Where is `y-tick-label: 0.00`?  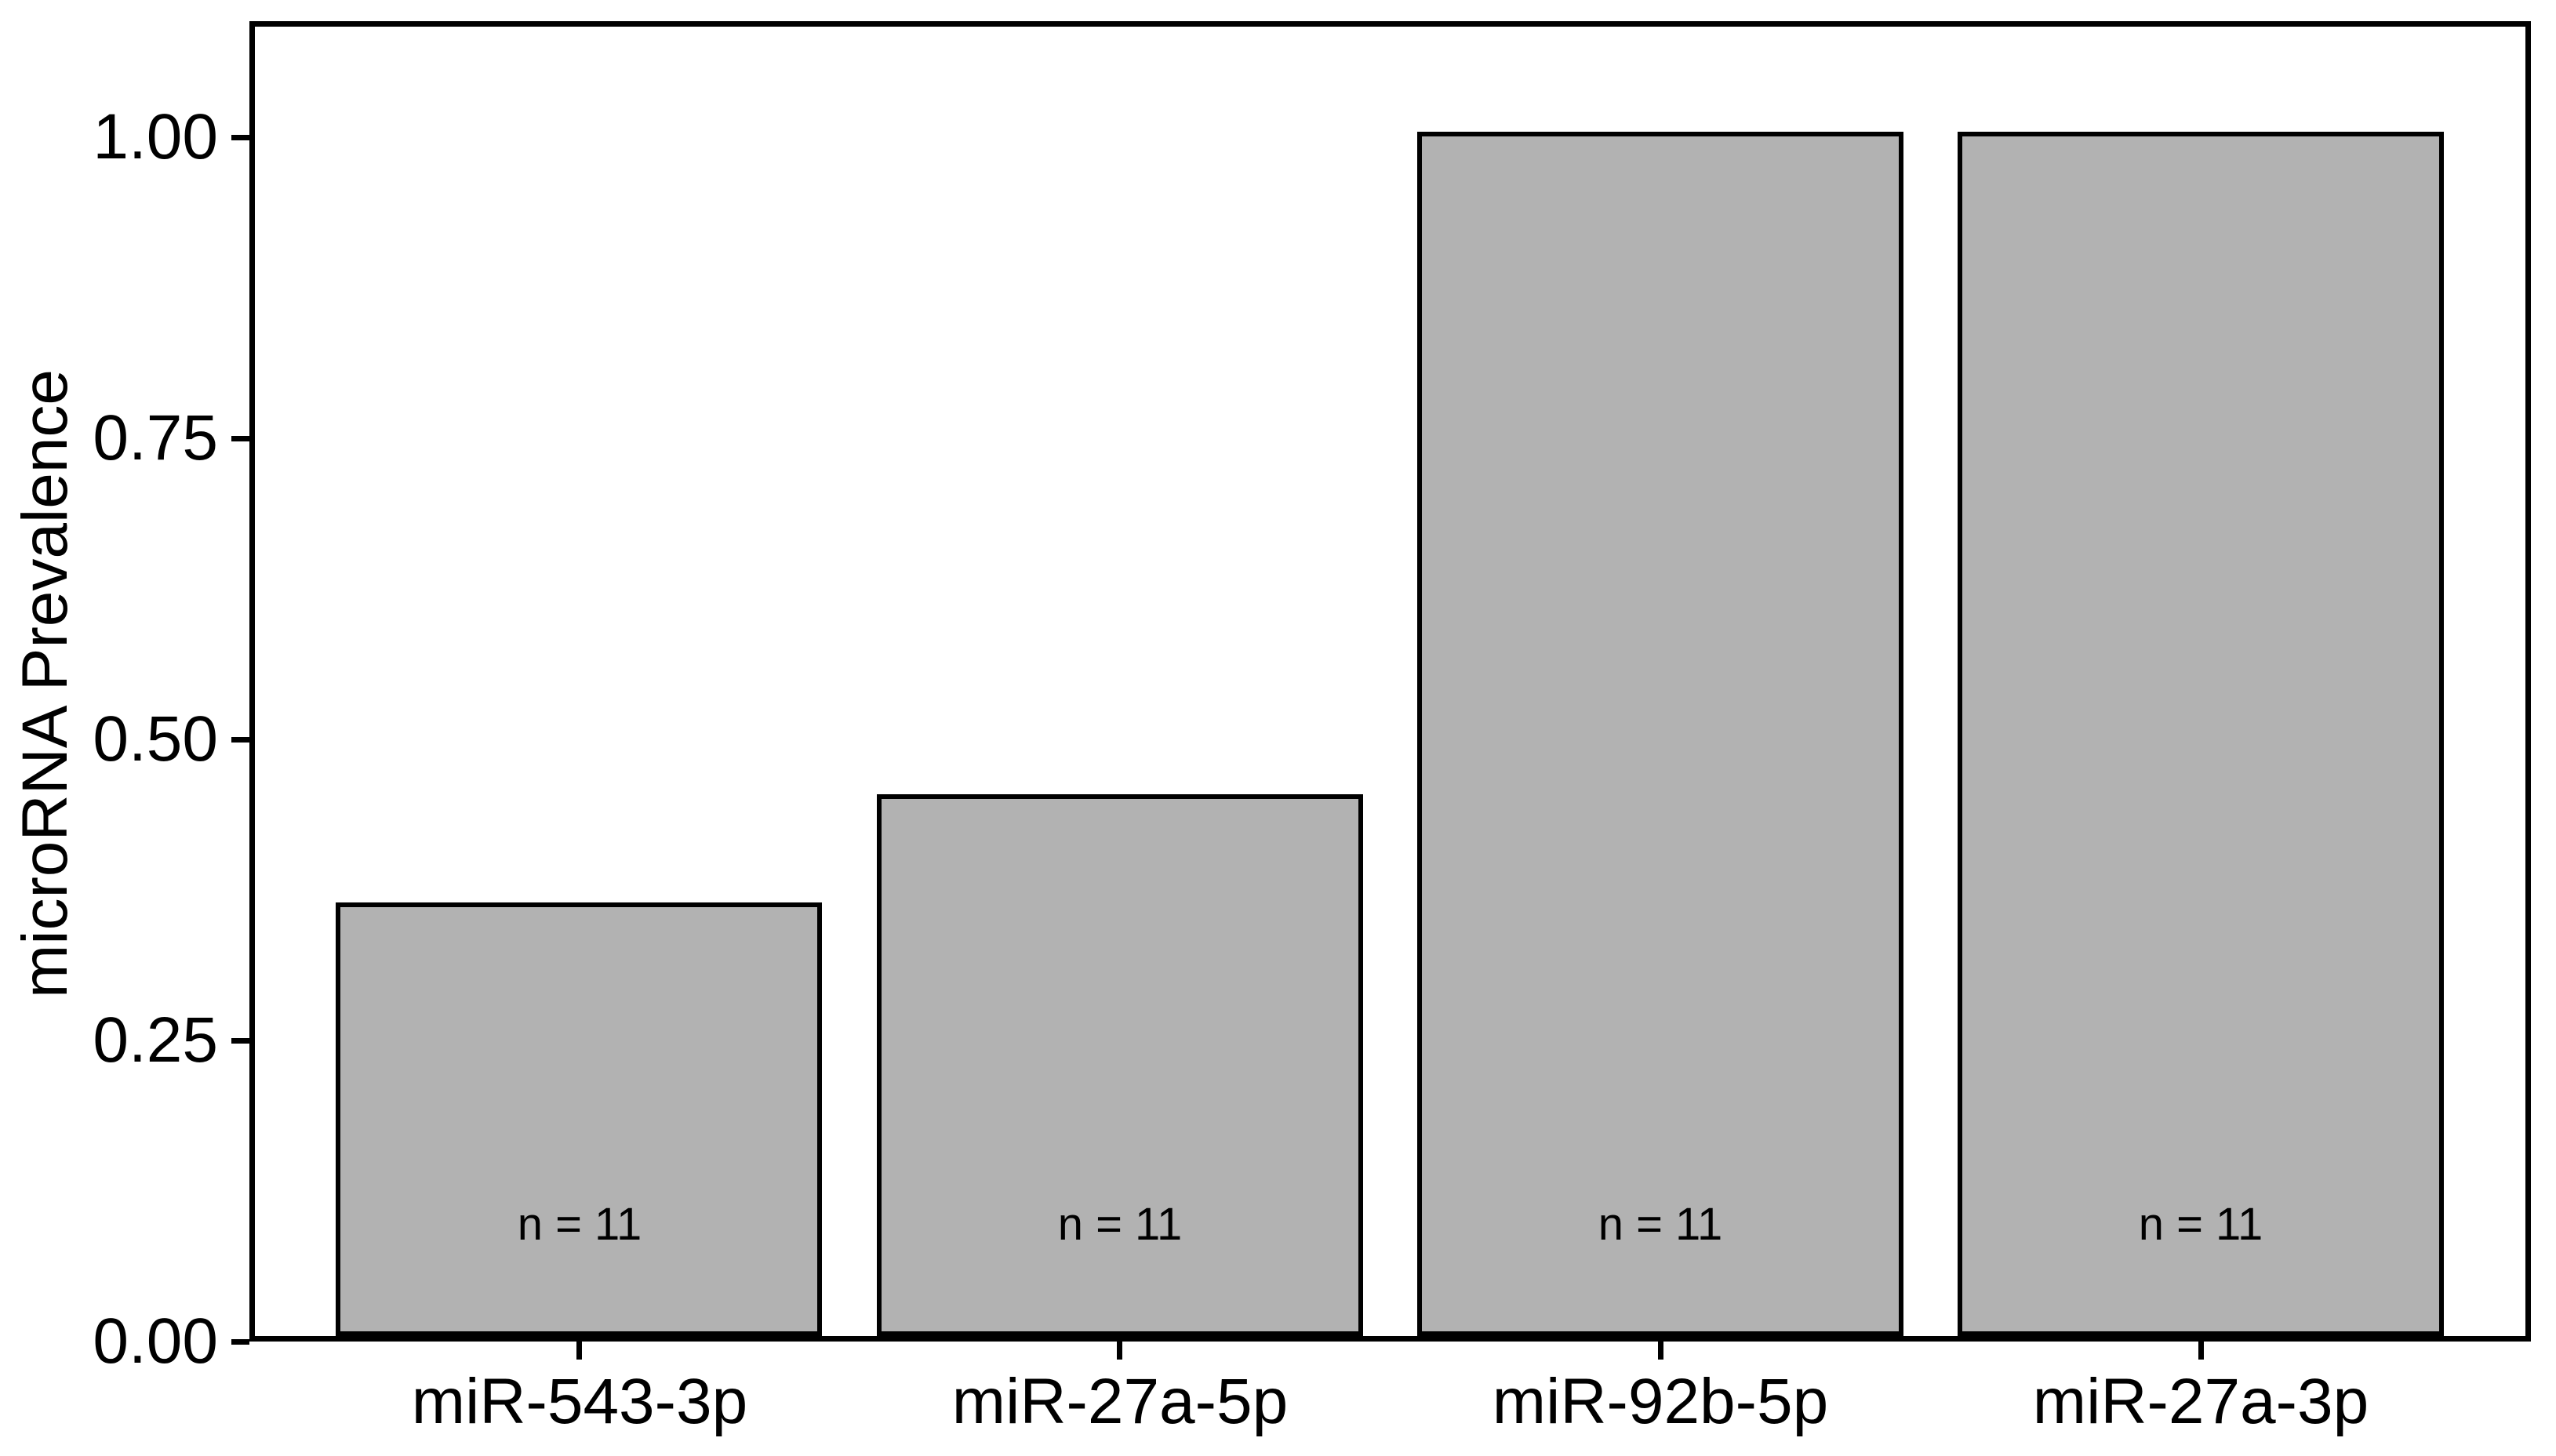 y-tick-label: 0.00 is located at coordinates (155, 1341).